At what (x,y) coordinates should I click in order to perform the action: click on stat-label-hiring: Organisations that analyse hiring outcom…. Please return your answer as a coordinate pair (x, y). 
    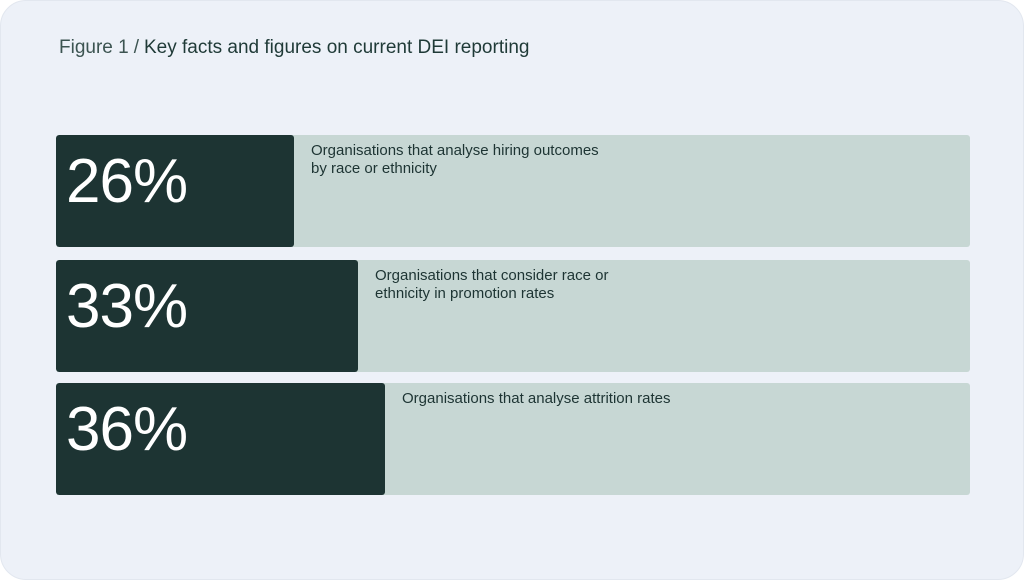
    Looking at the image, I should click on (455, 159).